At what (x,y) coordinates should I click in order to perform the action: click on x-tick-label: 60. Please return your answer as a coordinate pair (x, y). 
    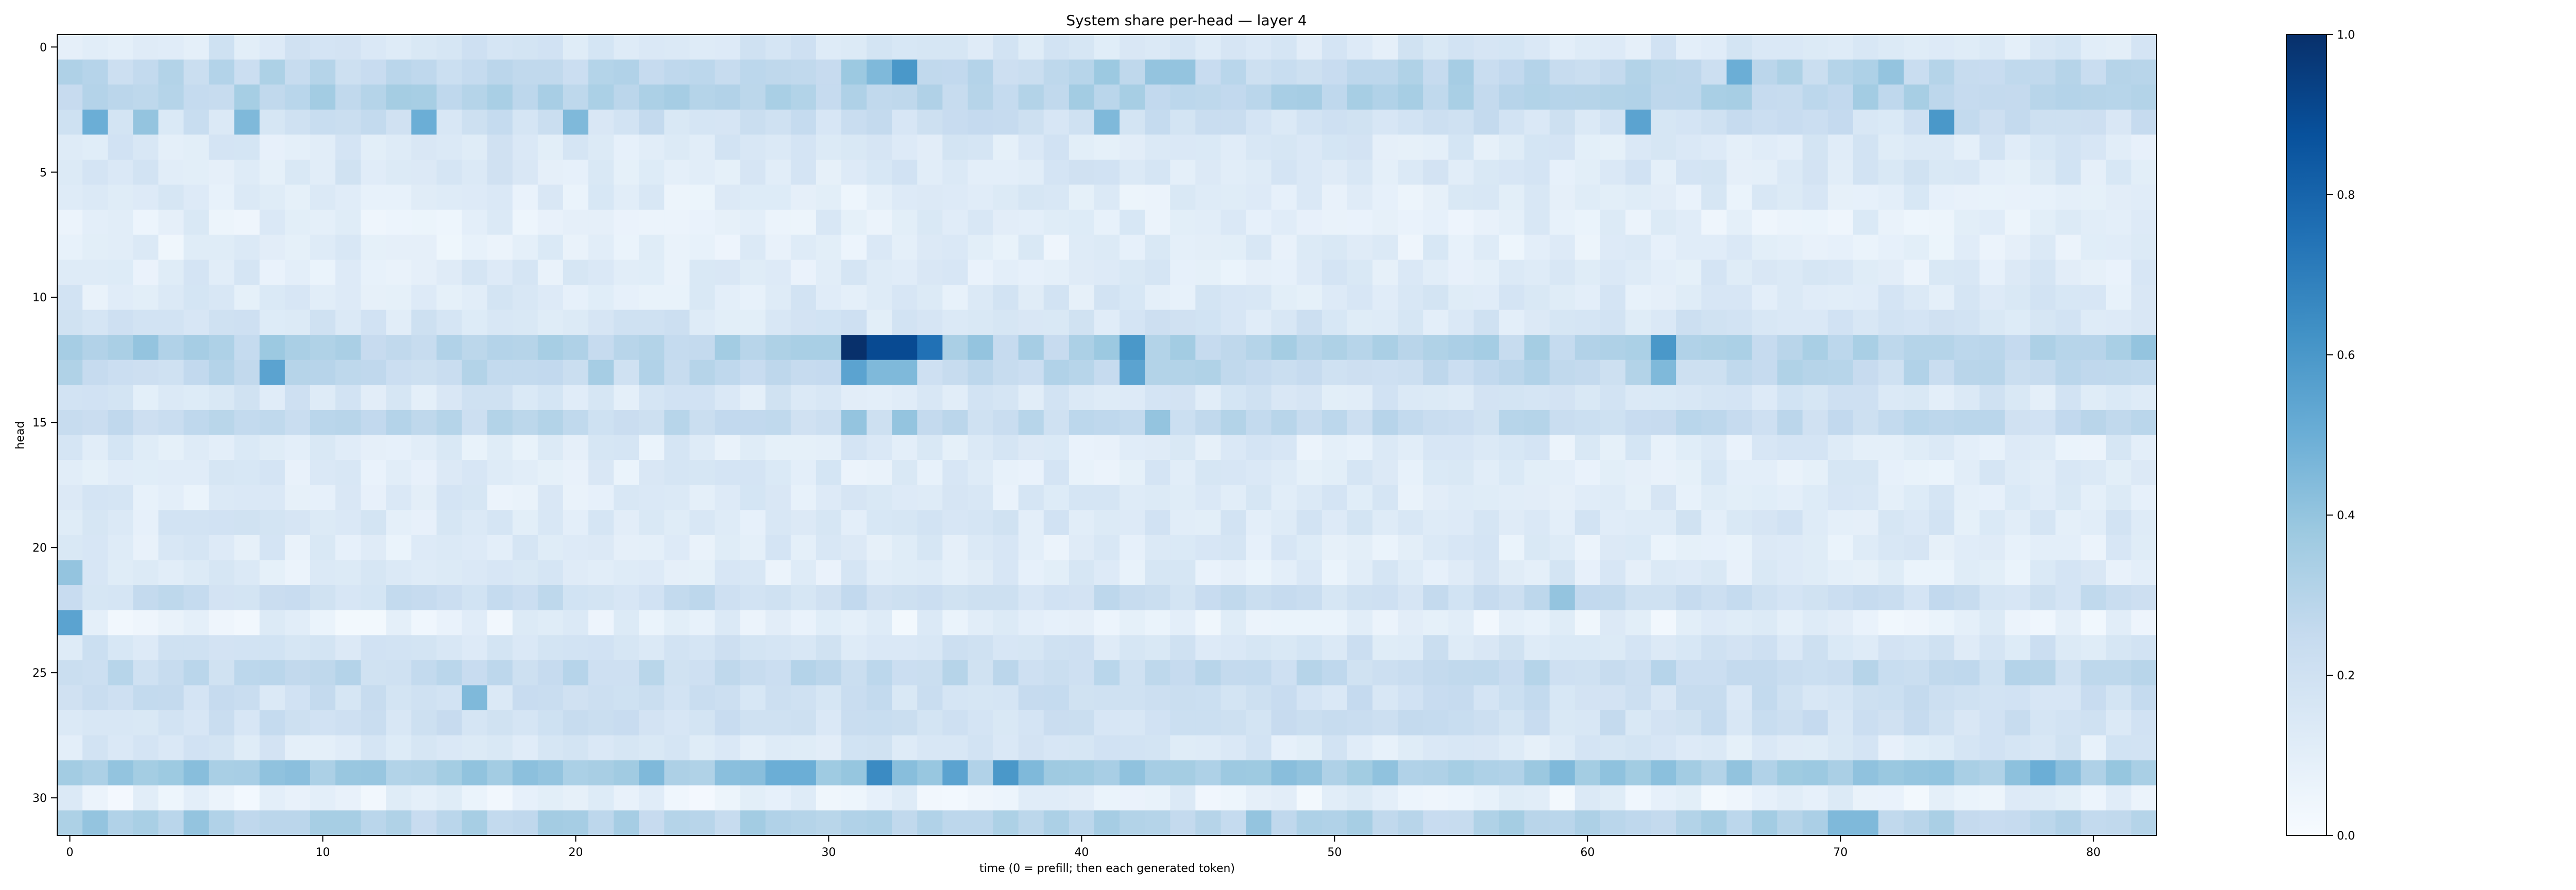
    Looking at the image, I should click on (1587, 852).